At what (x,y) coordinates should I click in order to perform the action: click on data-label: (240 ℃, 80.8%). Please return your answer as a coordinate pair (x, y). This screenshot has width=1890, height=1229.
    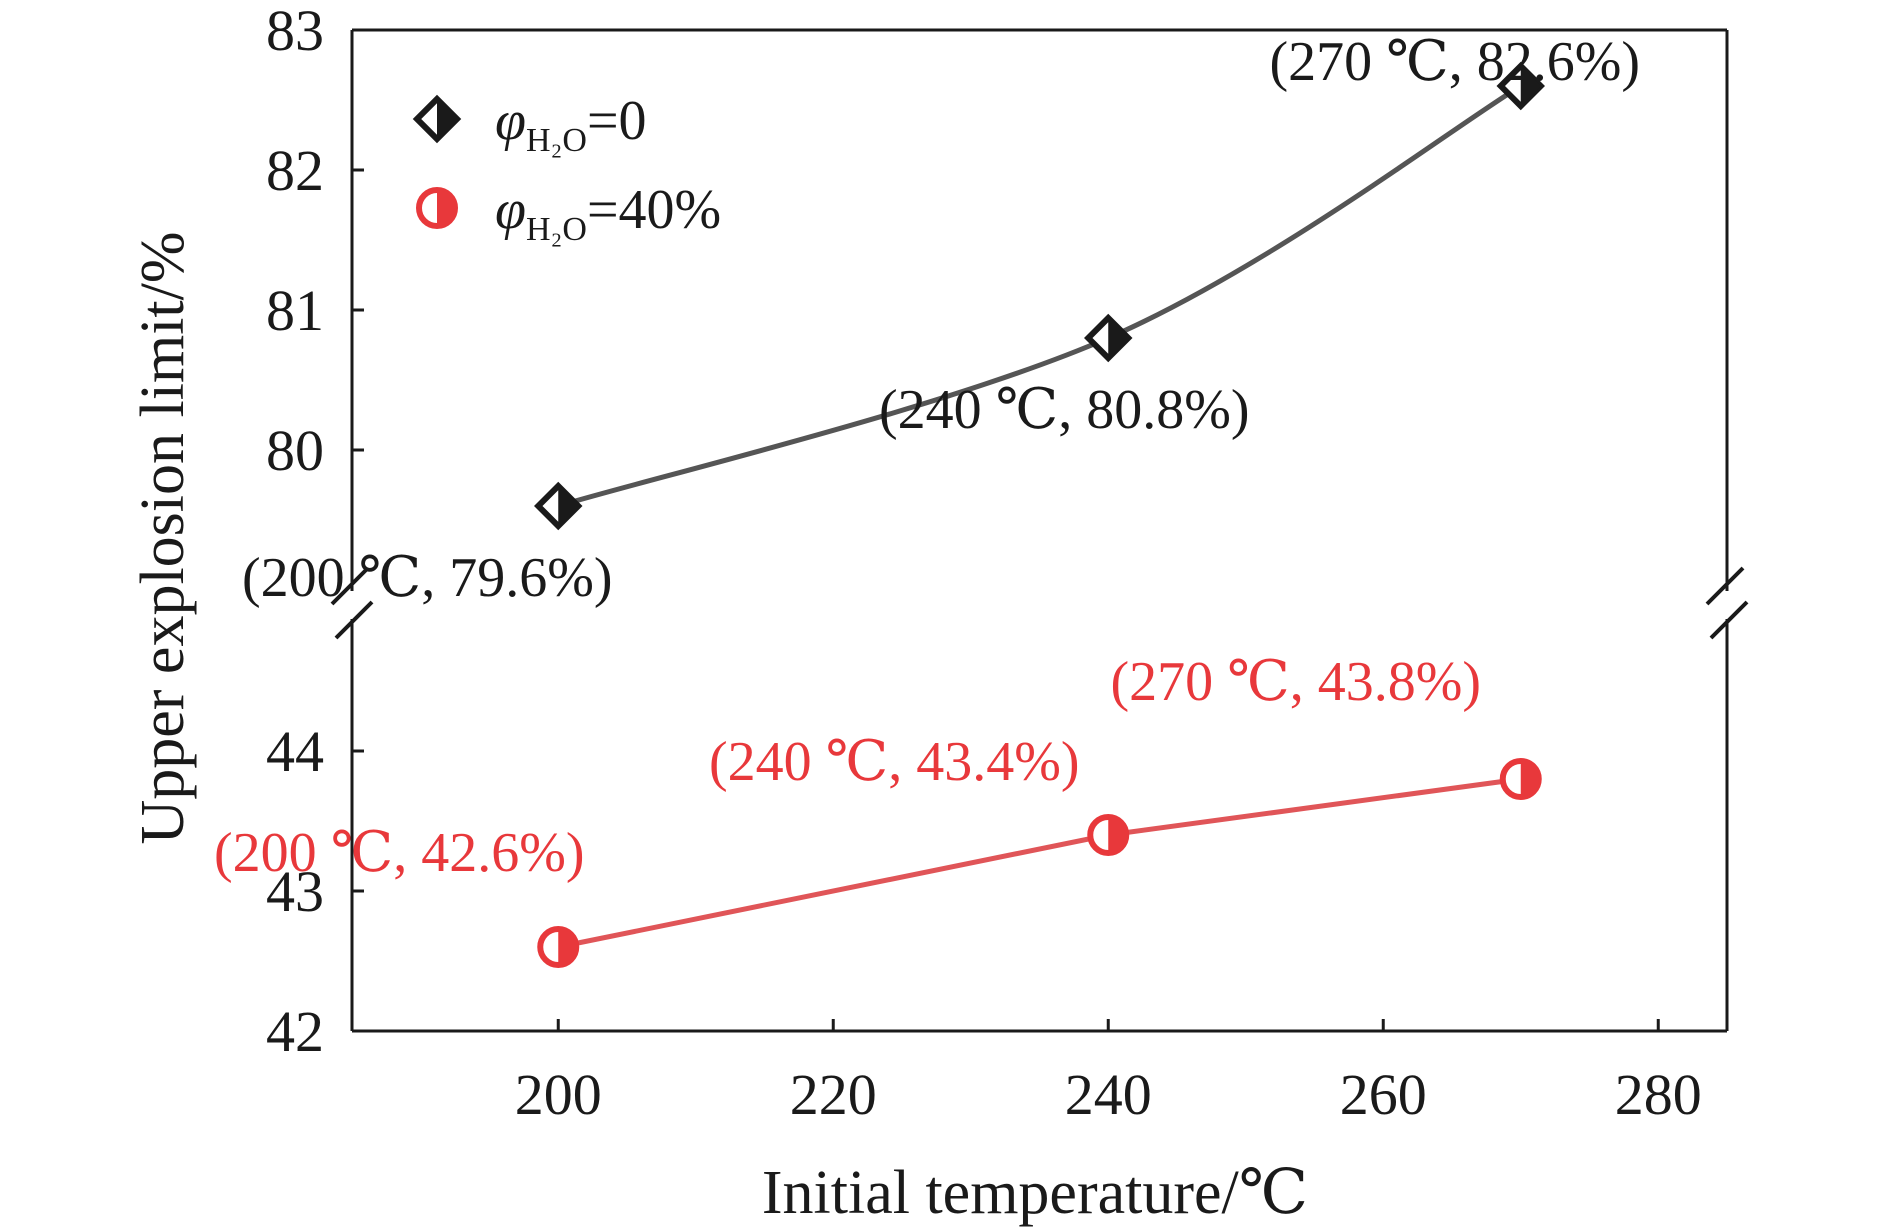
    Looking at the image, I should click on (1064, 410).